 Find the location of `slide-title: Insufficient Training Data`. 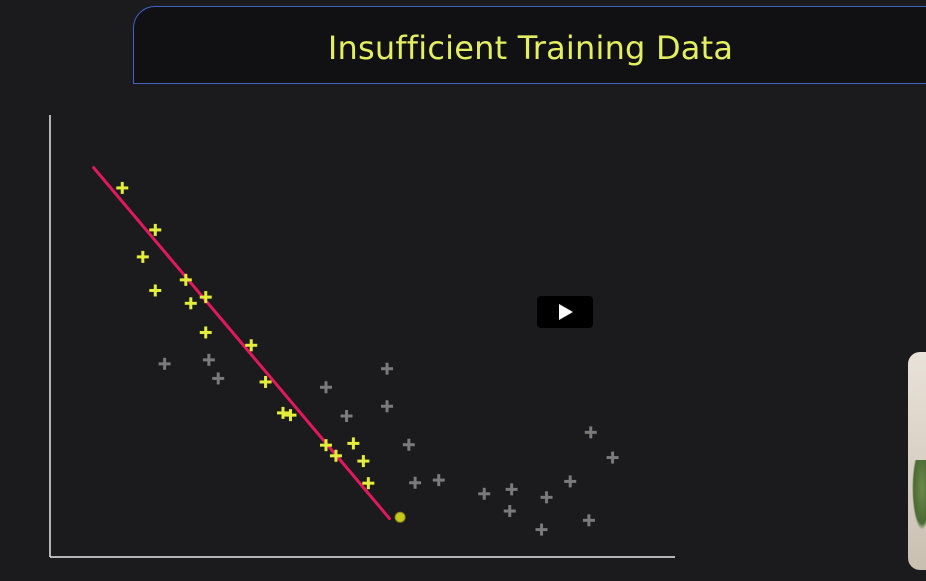

slide-title: Insufficient Training Data is located at coordinates (530, 48).